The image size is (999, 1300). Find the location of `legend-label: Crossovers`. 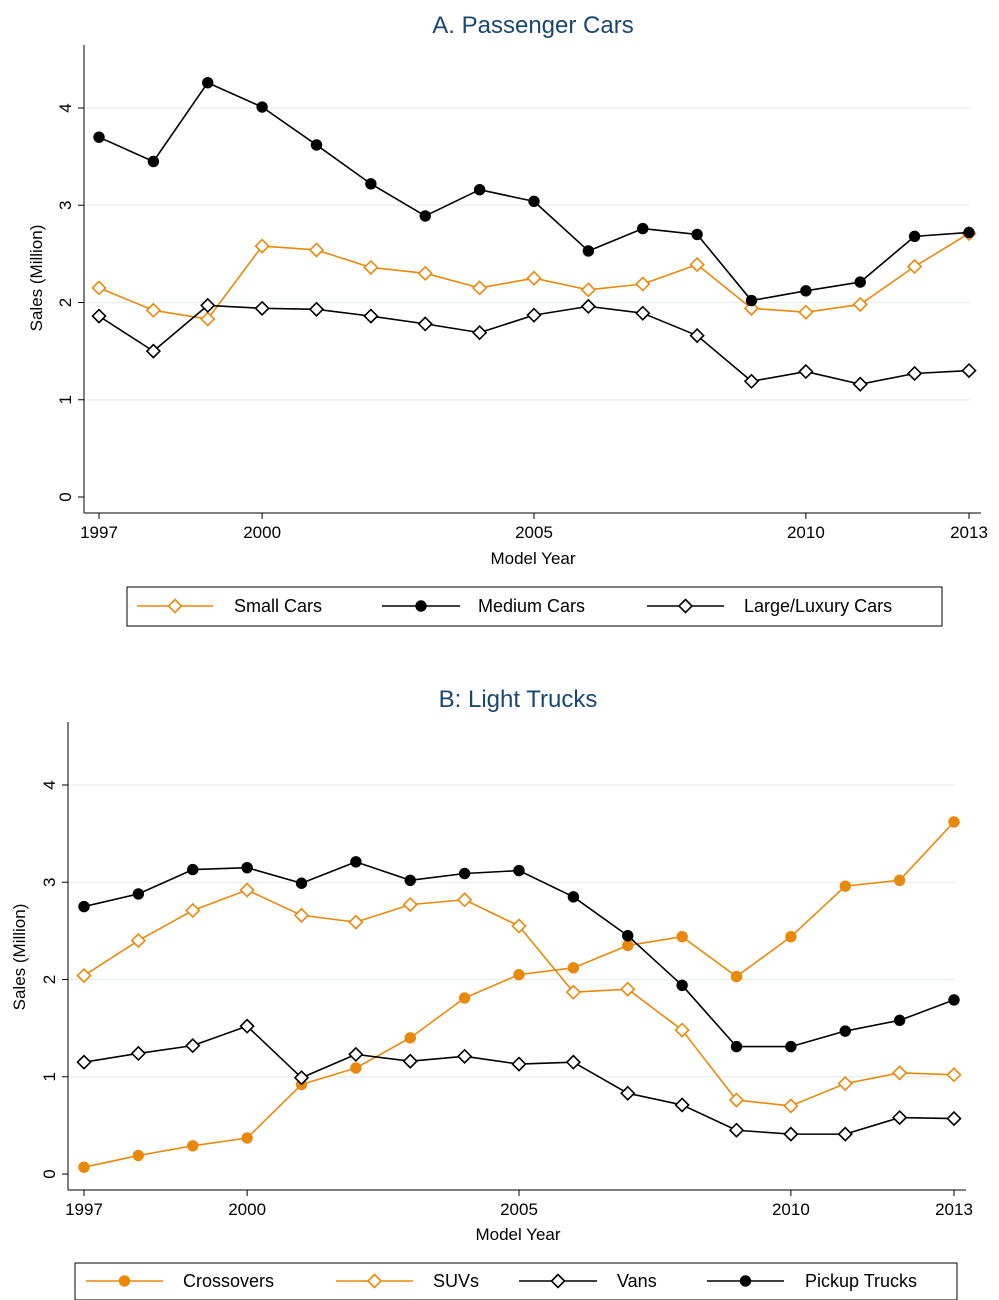

legend-label: Crossovers is located at coordinates (228, 1281).